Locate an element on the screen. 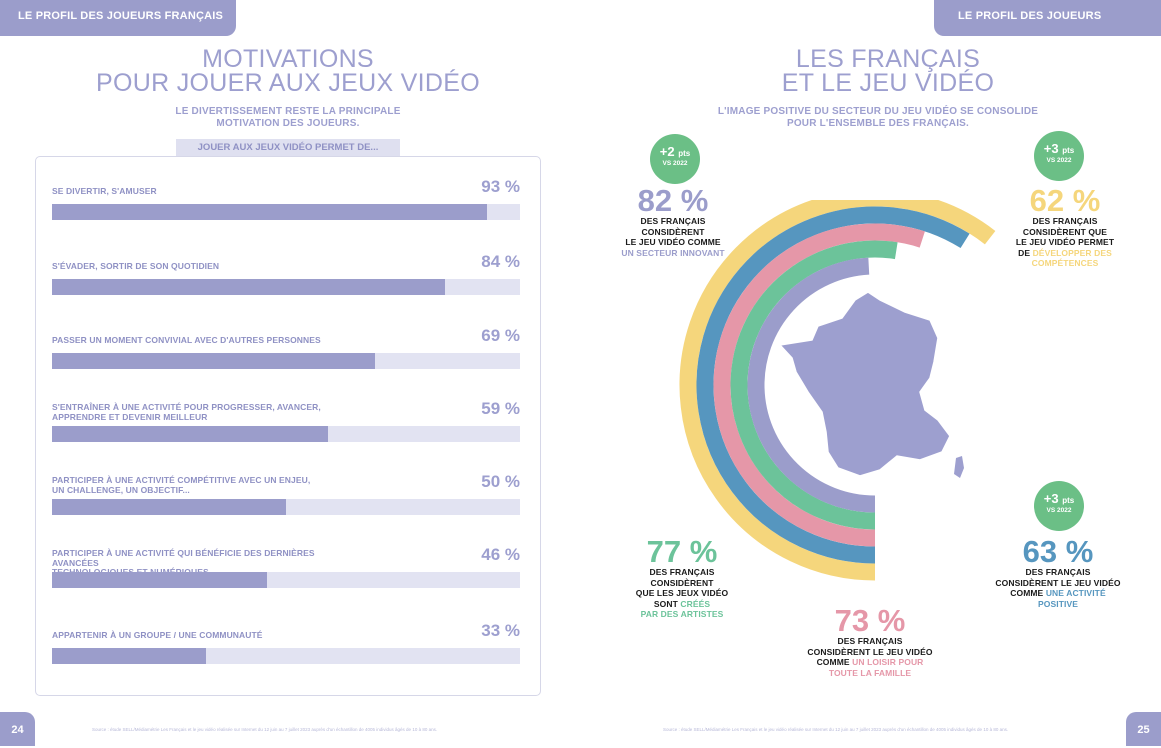 The image size is (1161, 748). motivation-value: 50 % is located at coordinates (500, 481).